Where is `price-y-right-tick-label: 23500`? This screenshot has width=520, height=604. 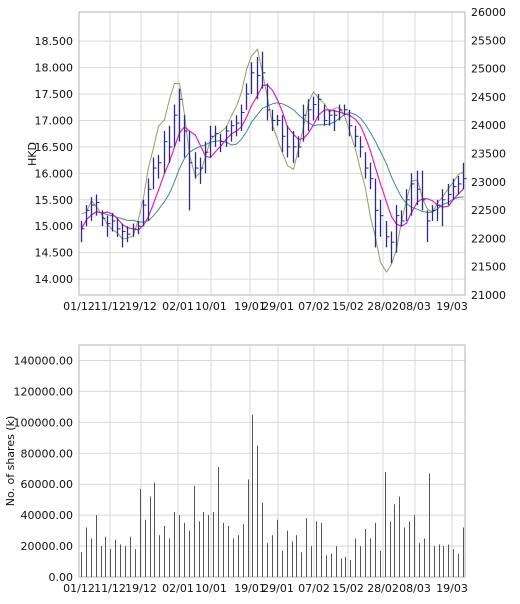 price-y-right-tick-label: 23500 is located at coordinates (488, 154).